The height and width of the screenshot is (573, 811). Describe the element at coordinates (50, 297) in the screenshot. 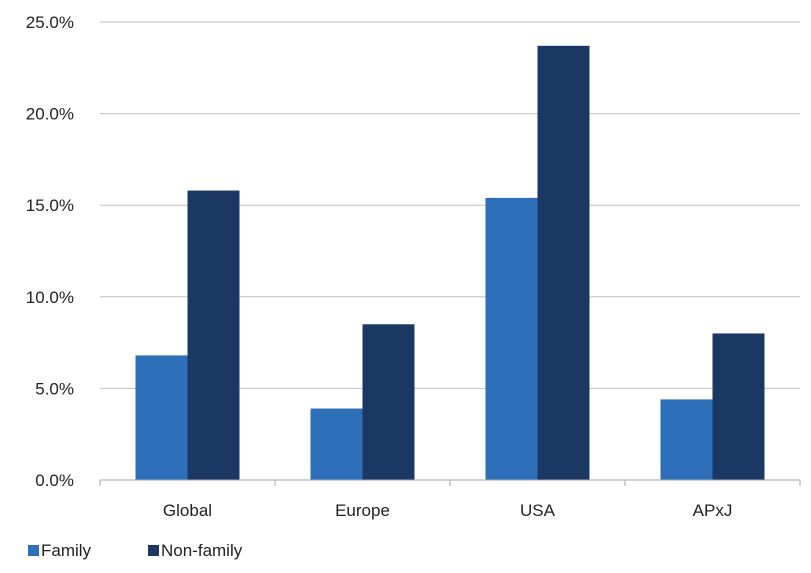

I see `y-tick-label: 10.0%` at that location.